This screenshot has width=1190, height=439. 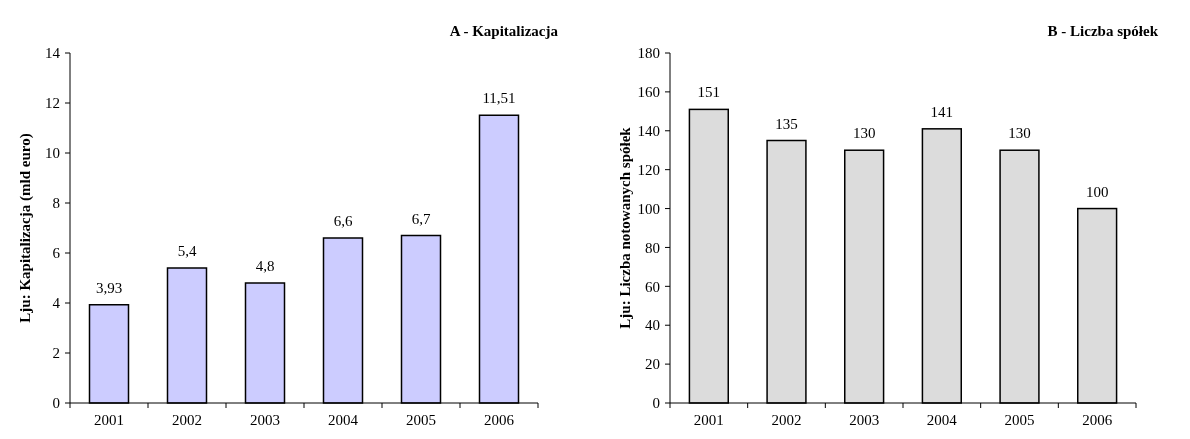 I want to click on data-label: 4,8, so click(x=265, y=266).